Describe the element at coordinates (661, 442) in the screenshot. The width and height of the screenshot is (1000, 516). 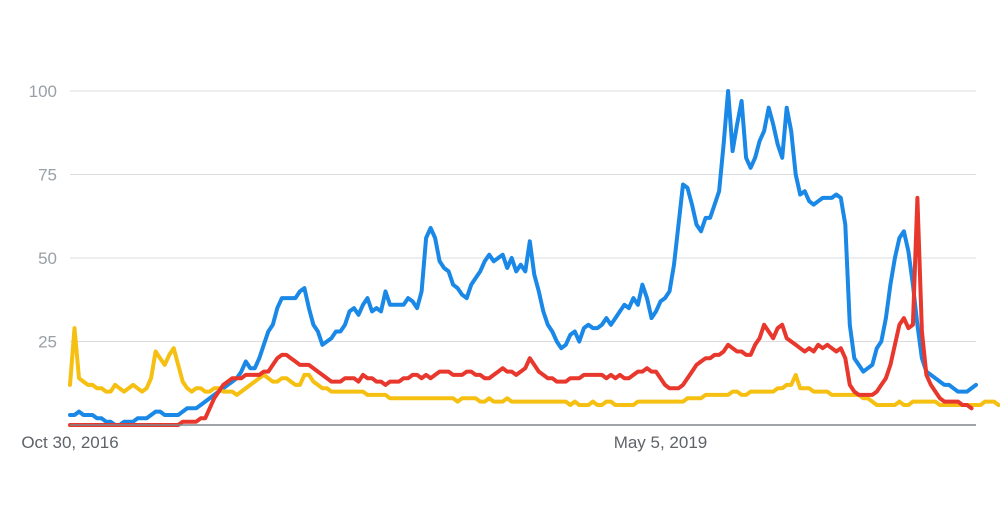
I see `x-tick-label-1: May 5, 2019` at that location.